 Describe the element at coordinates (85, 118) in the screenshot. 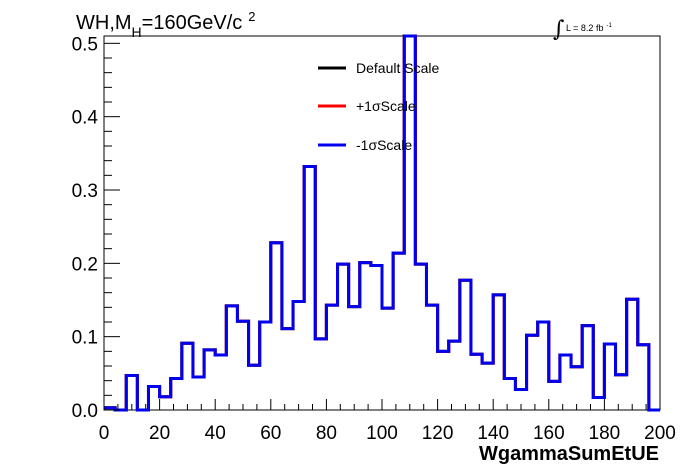

I see `y-tick-label: 0.4` at that location.